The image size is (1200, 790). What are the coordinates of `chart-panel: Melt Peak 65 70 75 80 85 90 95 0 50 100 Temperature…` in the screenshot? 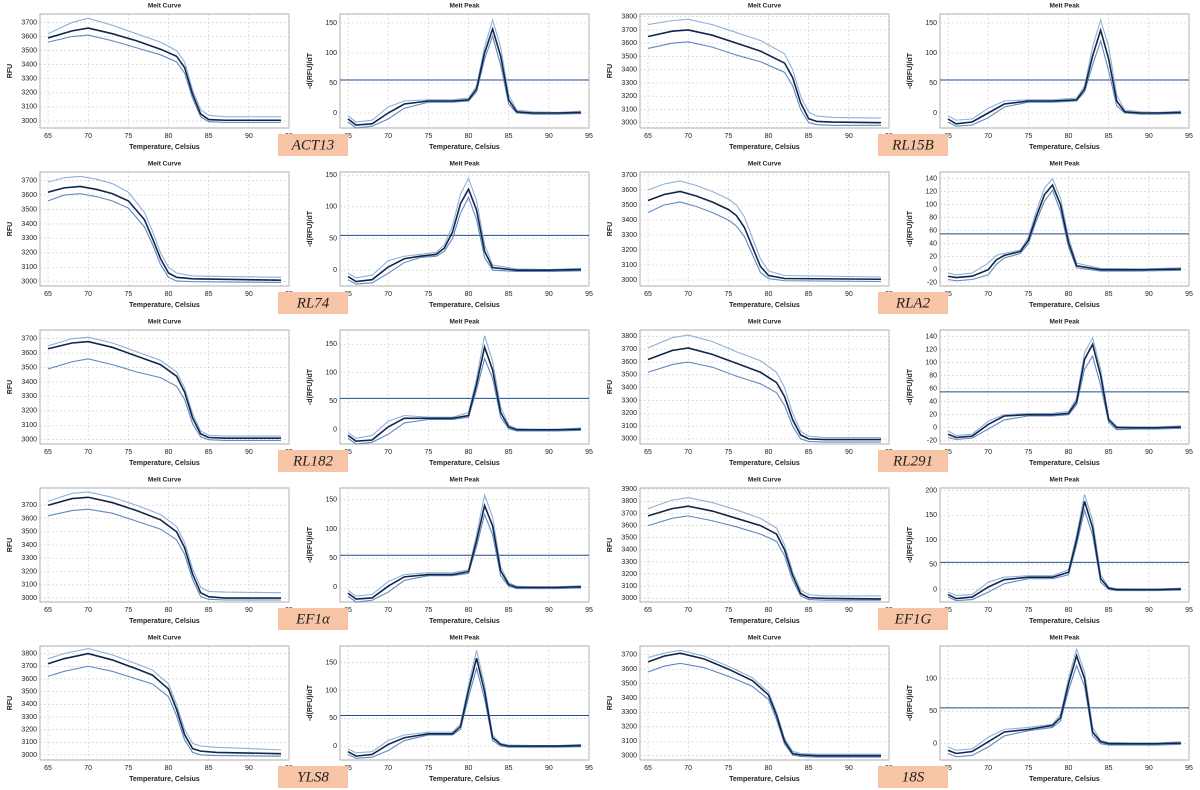 It's located at (1050, 709).